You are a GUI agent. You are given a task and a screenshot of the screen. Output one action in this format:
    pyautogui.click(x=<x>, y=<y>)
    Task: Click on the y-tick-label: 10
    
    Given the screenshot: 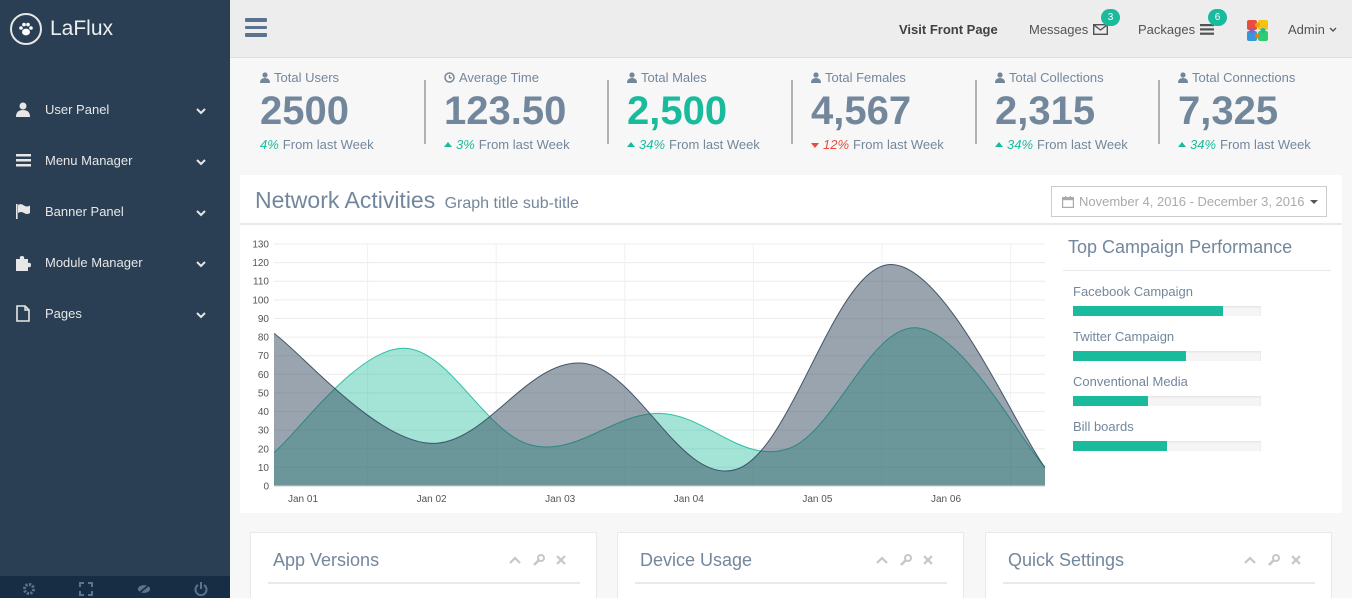 What is the action you would take?
    pyautogui.click(x=264, y=468)
    